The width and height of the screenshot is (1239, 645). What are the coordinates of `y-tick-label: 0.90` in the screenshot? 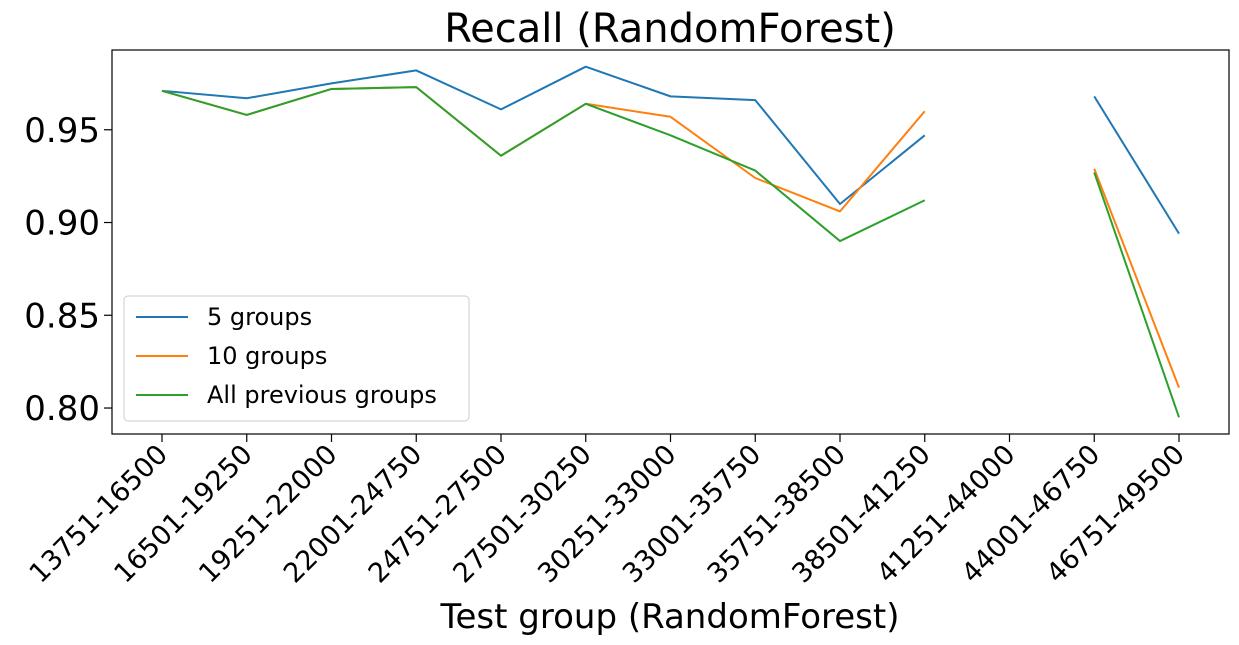 It's located at (62, 224).